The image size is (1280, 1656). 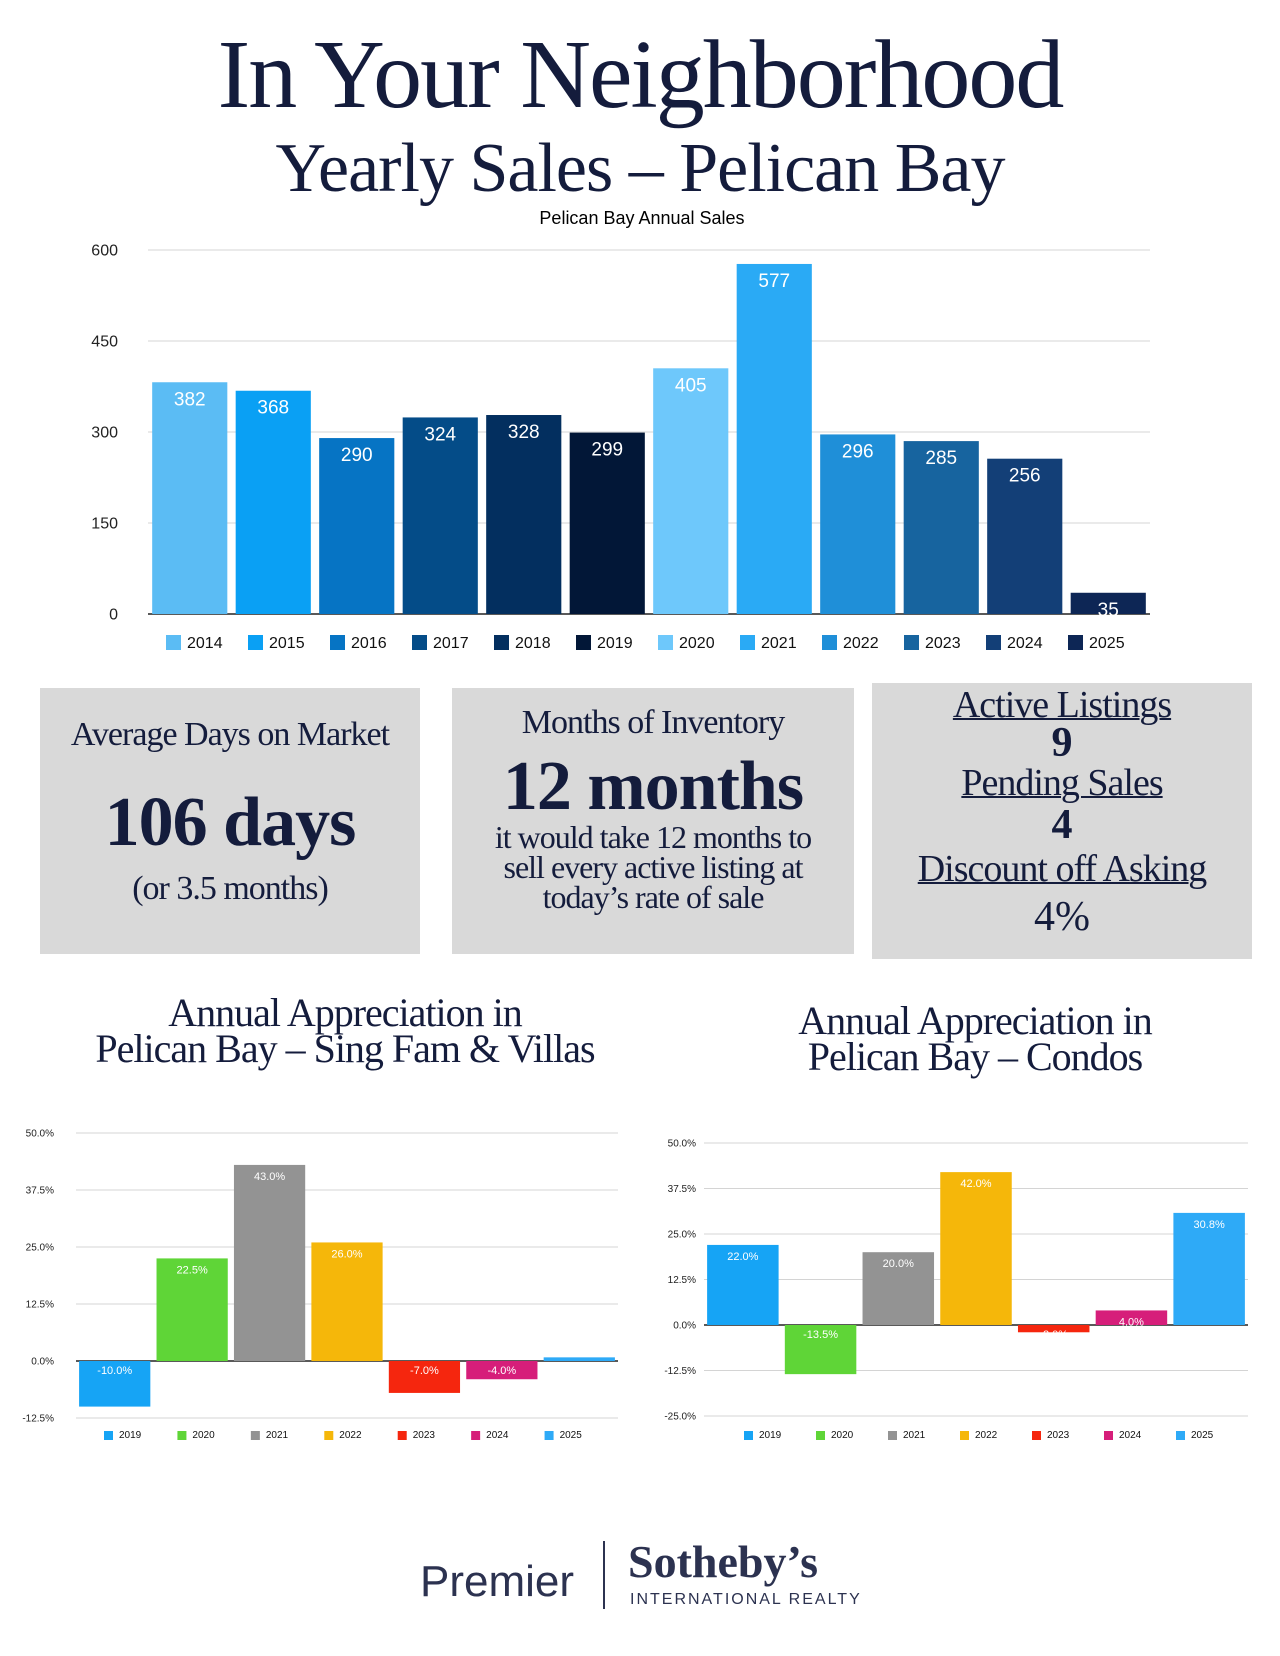 What do you see at coordinates (345, 1012) in the screenshot?
I see `sf-appreciation-title-line-1: Annual Appreciation in` at bounding box center [345, 1012].